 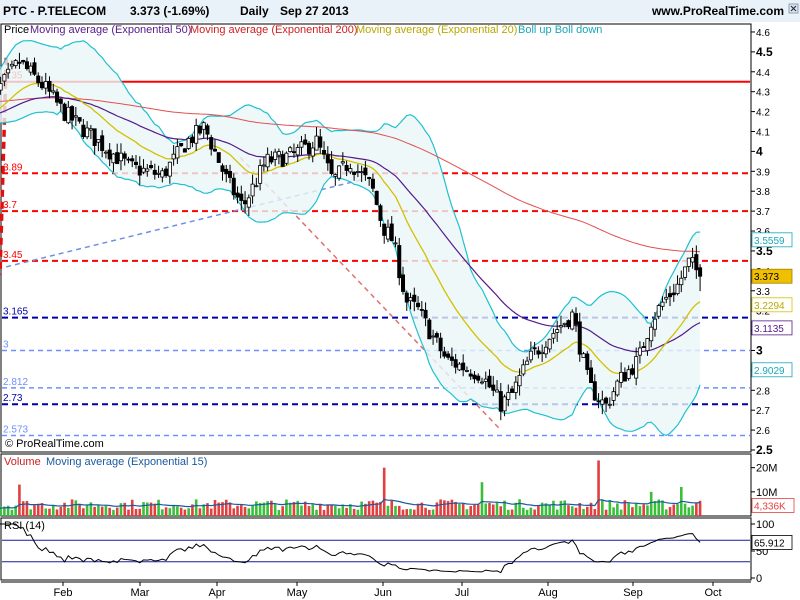 I want to click on x-tick-label: Aug, so click(x=548, y=593).